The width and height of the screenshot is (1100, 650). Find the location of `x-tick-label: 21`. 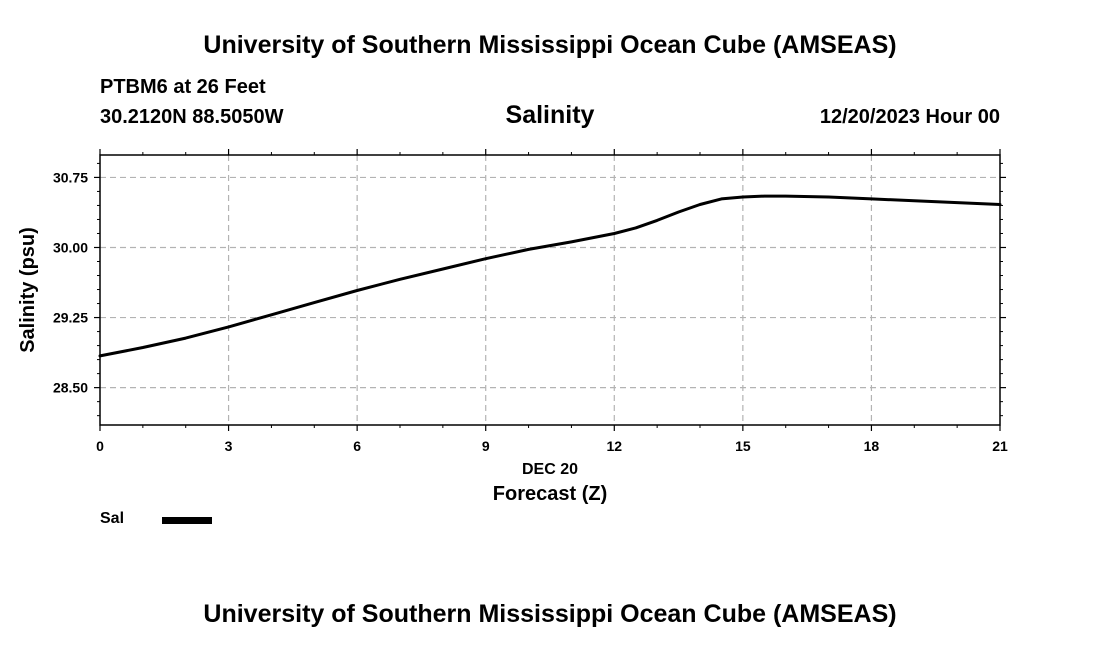

x-tick-label: 21 is located at coordinates (1000, 446).